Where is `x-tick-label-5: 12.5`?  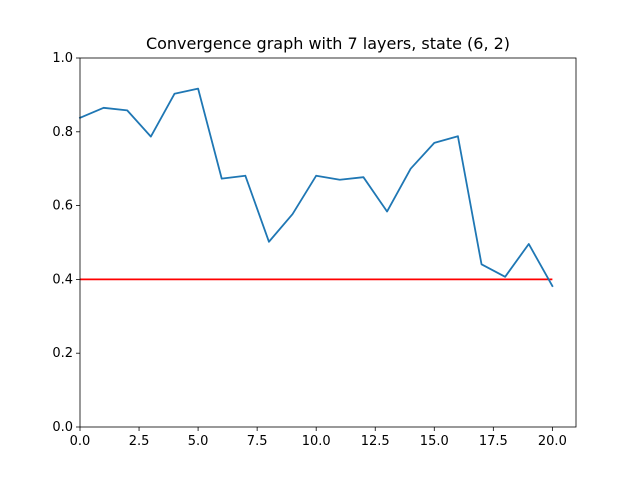
x-tick-label-5: 12.5 is located at coordinates (375, 441).